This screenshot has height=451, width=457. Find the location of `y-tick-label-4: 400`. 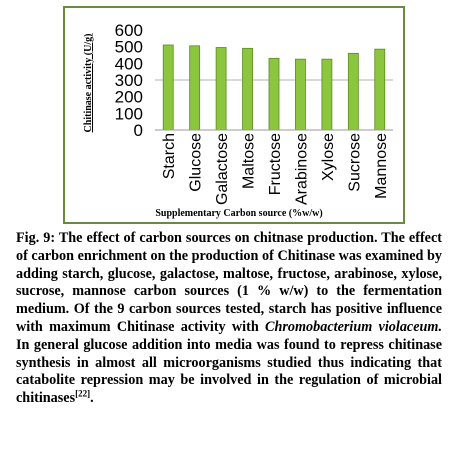

y-tick-label-4: 400 is located at coordinates (129, 63).